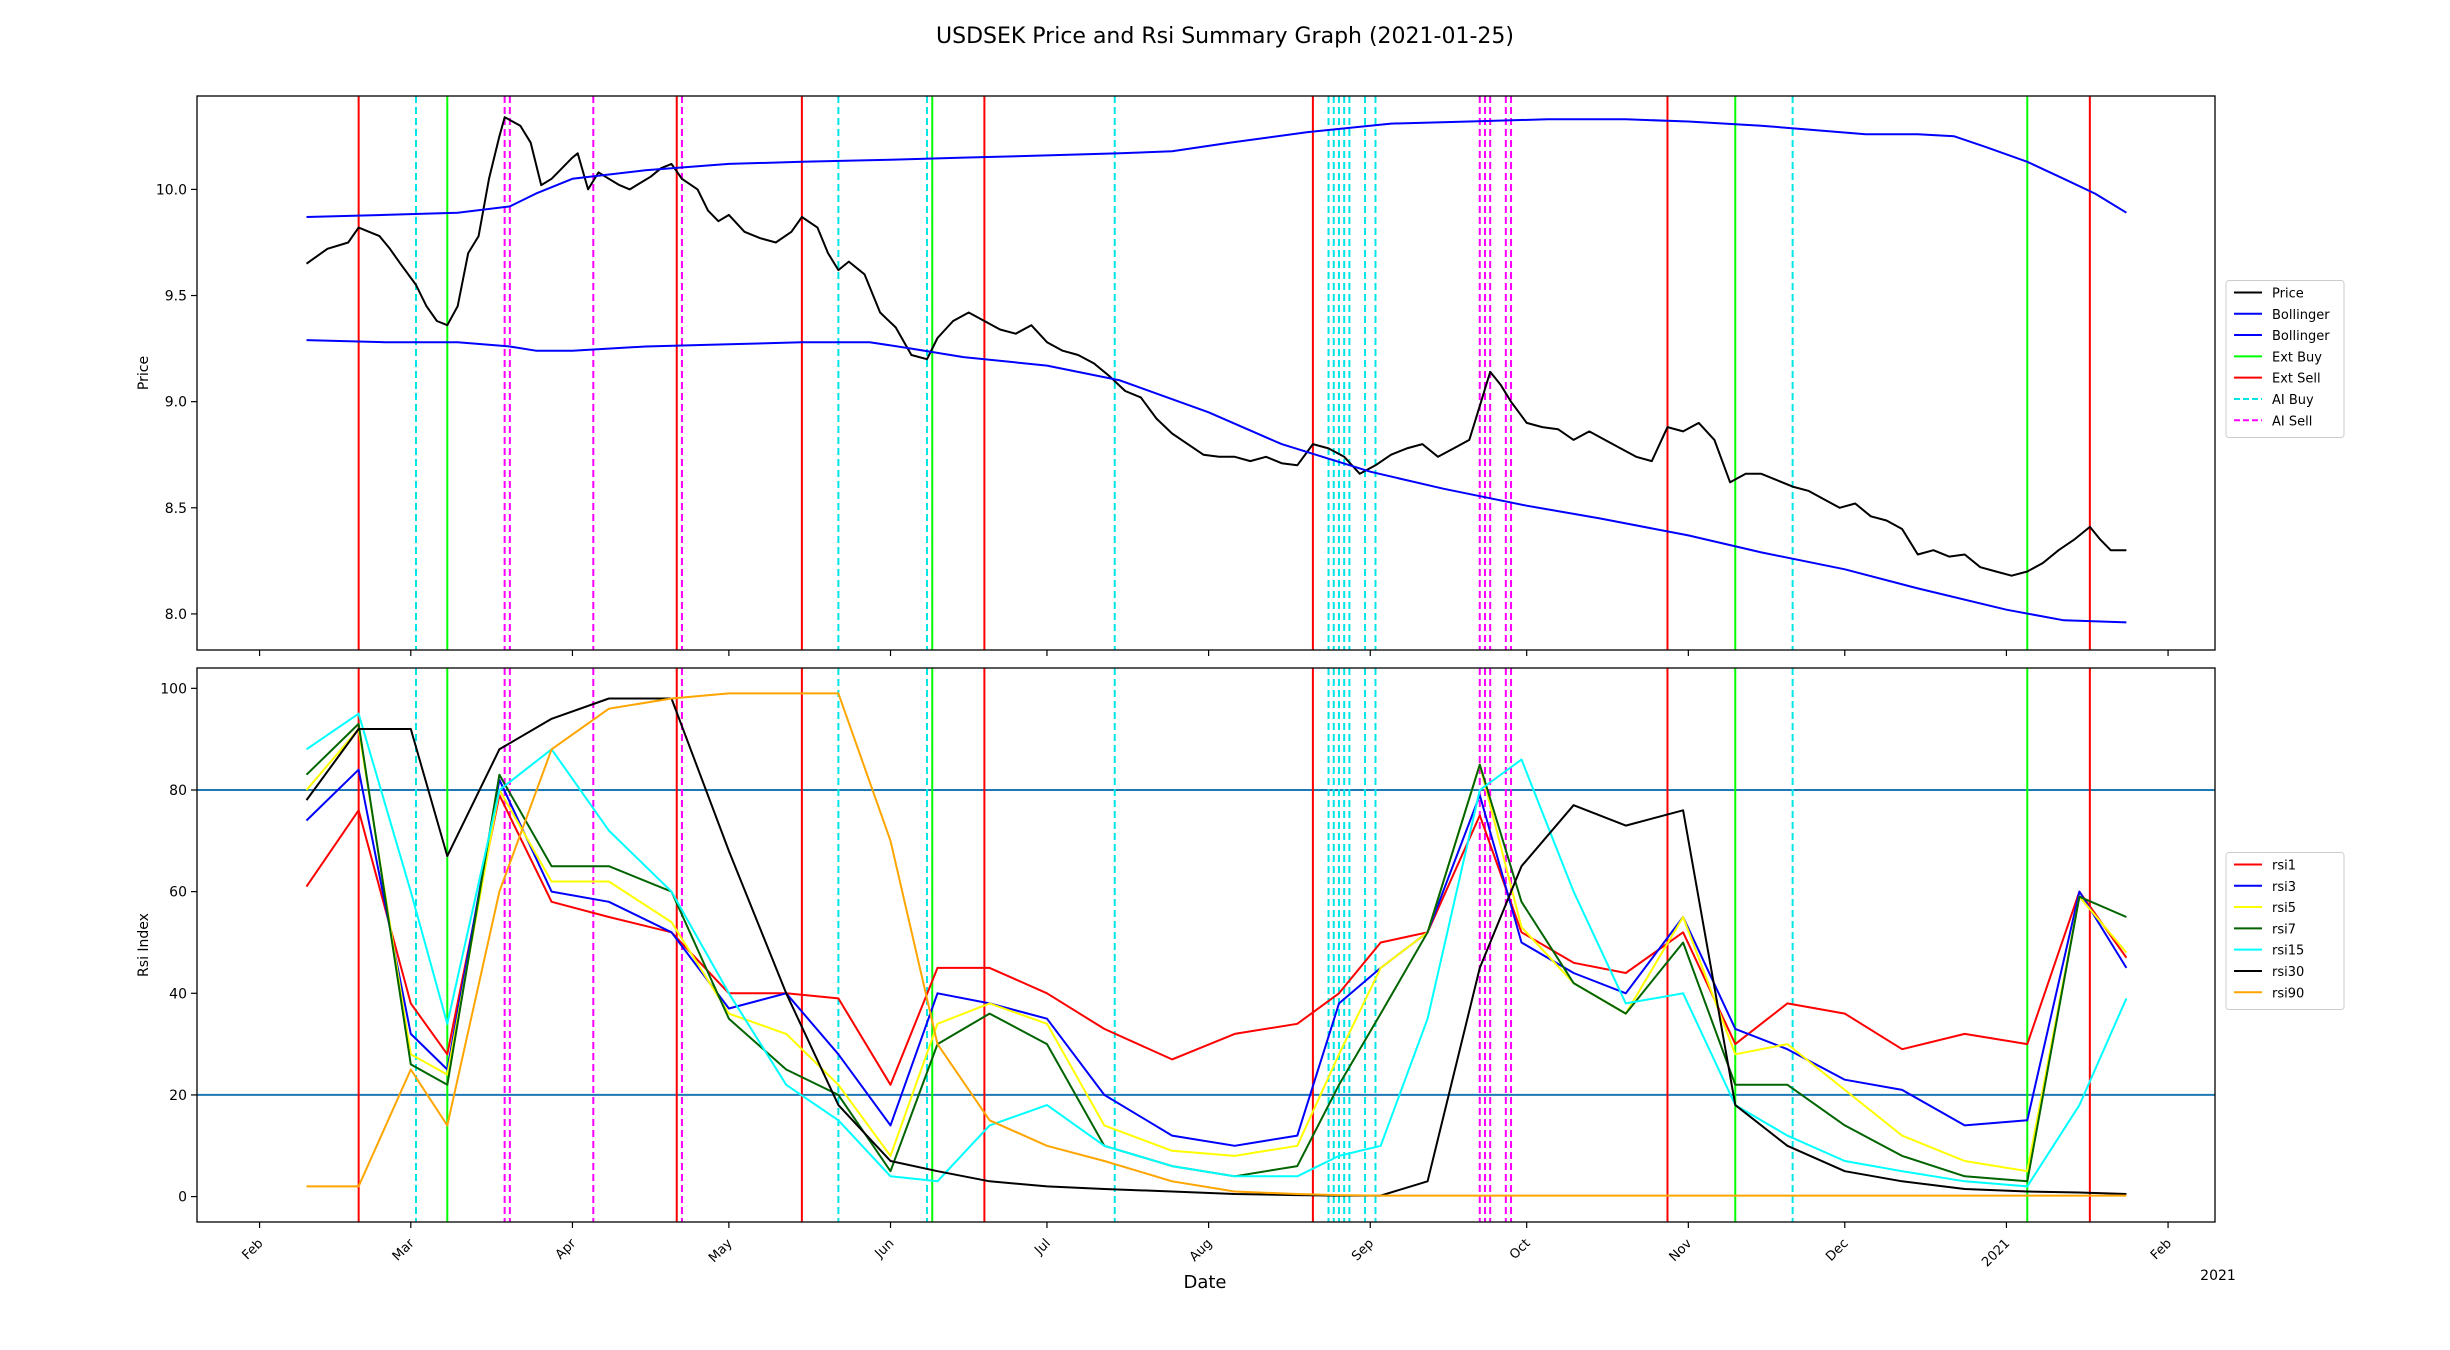 This screenshot has width=2450, height=1350. What do you see at coordinates (2297, 357) in the screenshot?
I see `legend-entry: Ext Buy` at bounding box center [2297, 357].